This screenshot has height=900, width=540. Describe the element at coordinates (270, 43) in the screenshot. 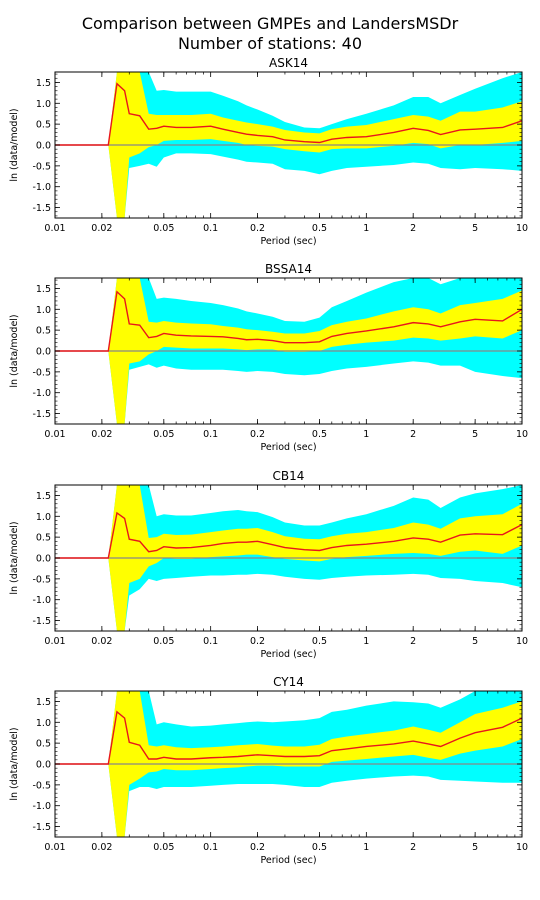

I see `figure-subtitle: Number of stations: 40` at that location.